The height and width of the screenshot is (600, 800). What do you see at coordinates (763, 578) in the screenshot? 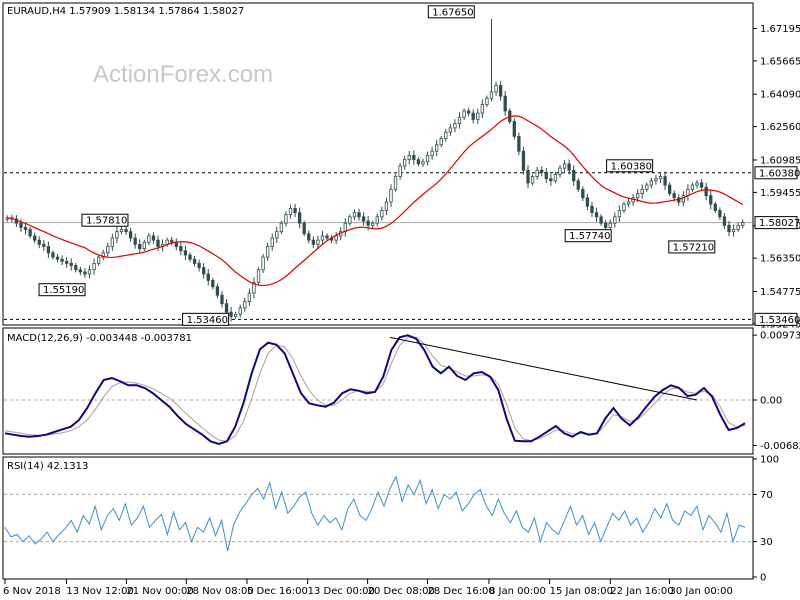
I see `rsi-tick-label: 0` at bounding box center [763, 578].